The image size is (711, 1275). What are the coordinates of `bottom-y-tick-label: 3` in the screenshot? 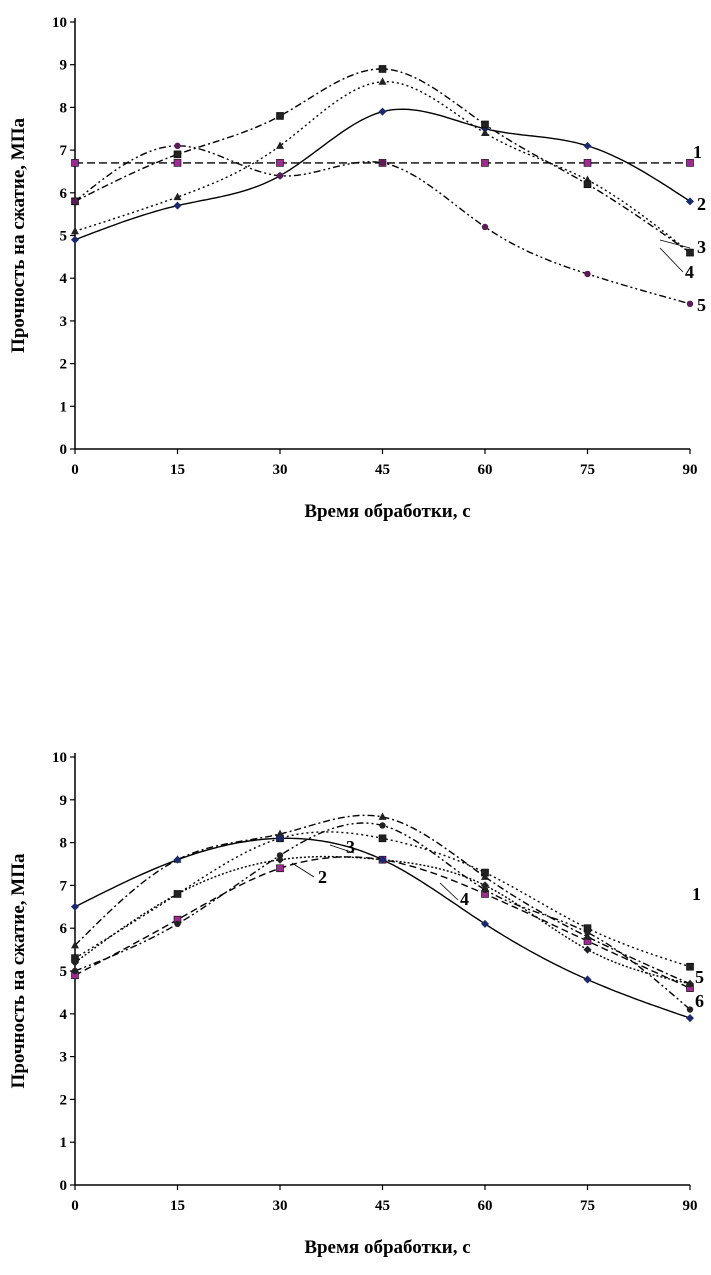 It's located at (64, 1058).